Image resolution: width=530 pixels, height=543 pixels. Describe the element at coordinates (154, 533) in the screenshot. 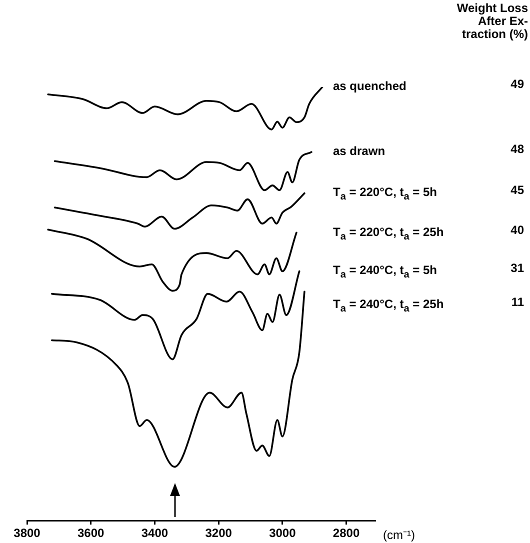

I see `x-tick-label: 3400` at that location.